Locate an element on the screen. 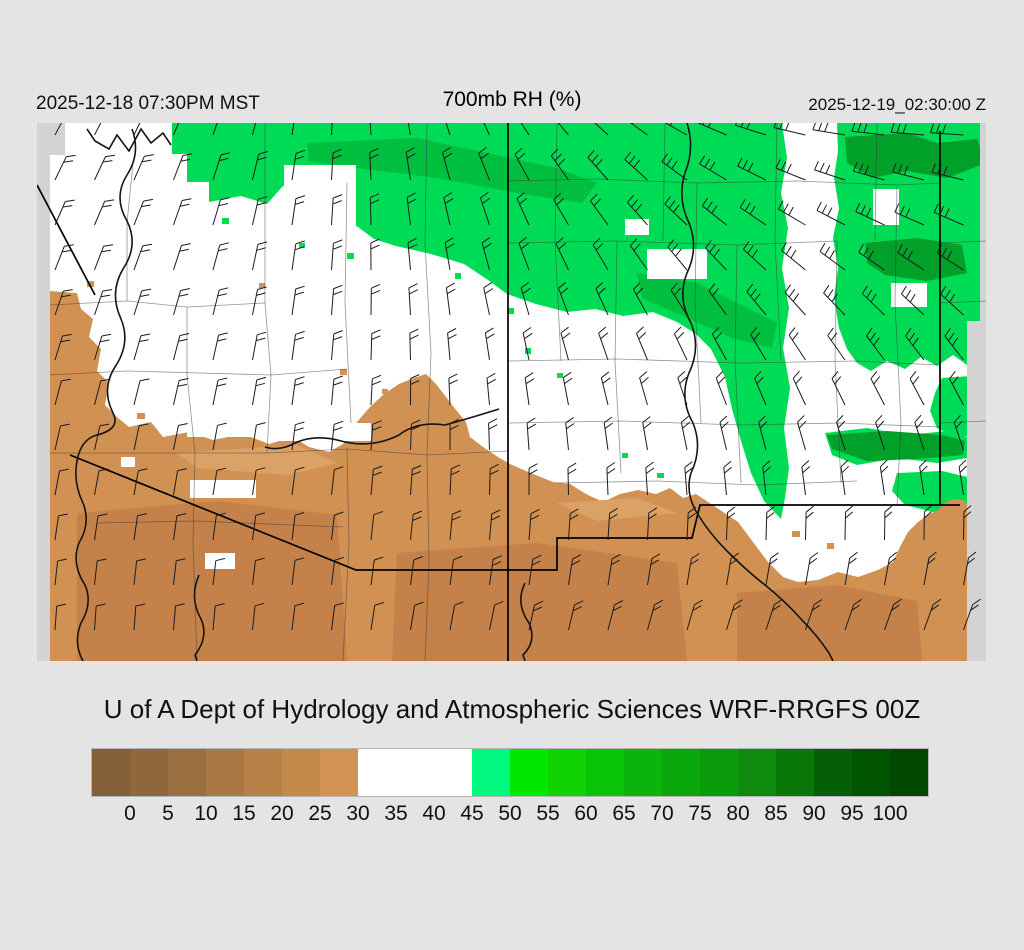 The height and width of the screenshot is (950, 1024). colorbar-tick-label: 100 is located at coordinates (890, 813).